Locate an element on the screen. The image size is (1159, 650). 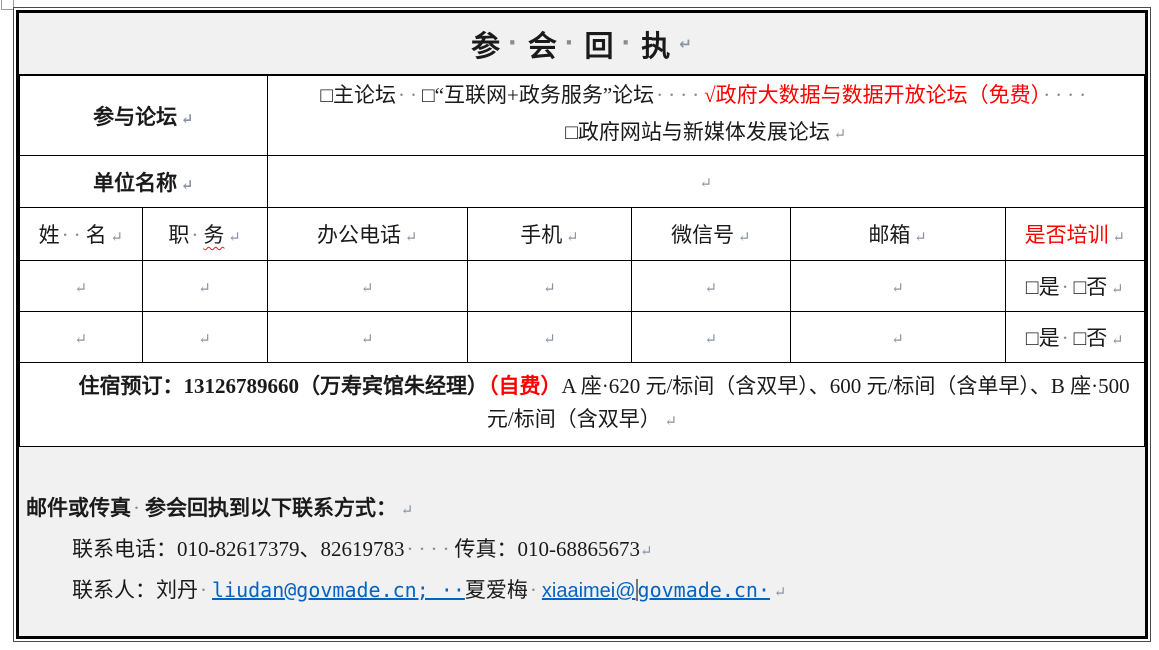
unit-name-value-cell: ↵ is located at coordinates (705, 181).